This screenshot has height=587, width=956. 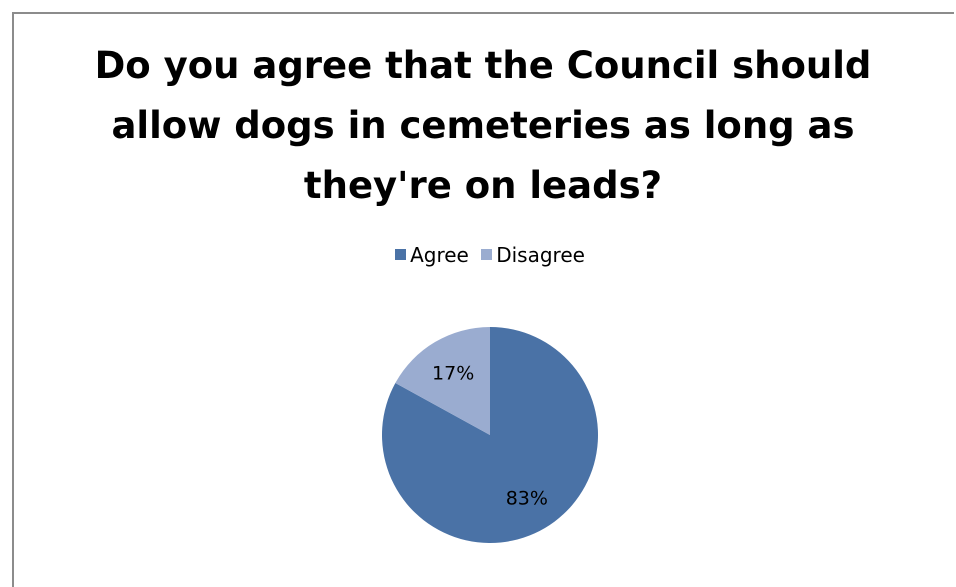 I want to click on slice-label-agree: 83%, so click(x=527, y=498).